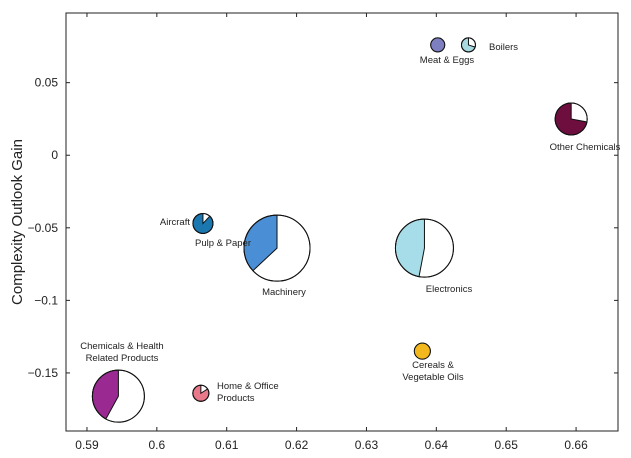  What do you see at coordinates (433, 377) in the screenshot?
I see `bubble-label: Vegetable Oils` at bounding box center [433, 377].